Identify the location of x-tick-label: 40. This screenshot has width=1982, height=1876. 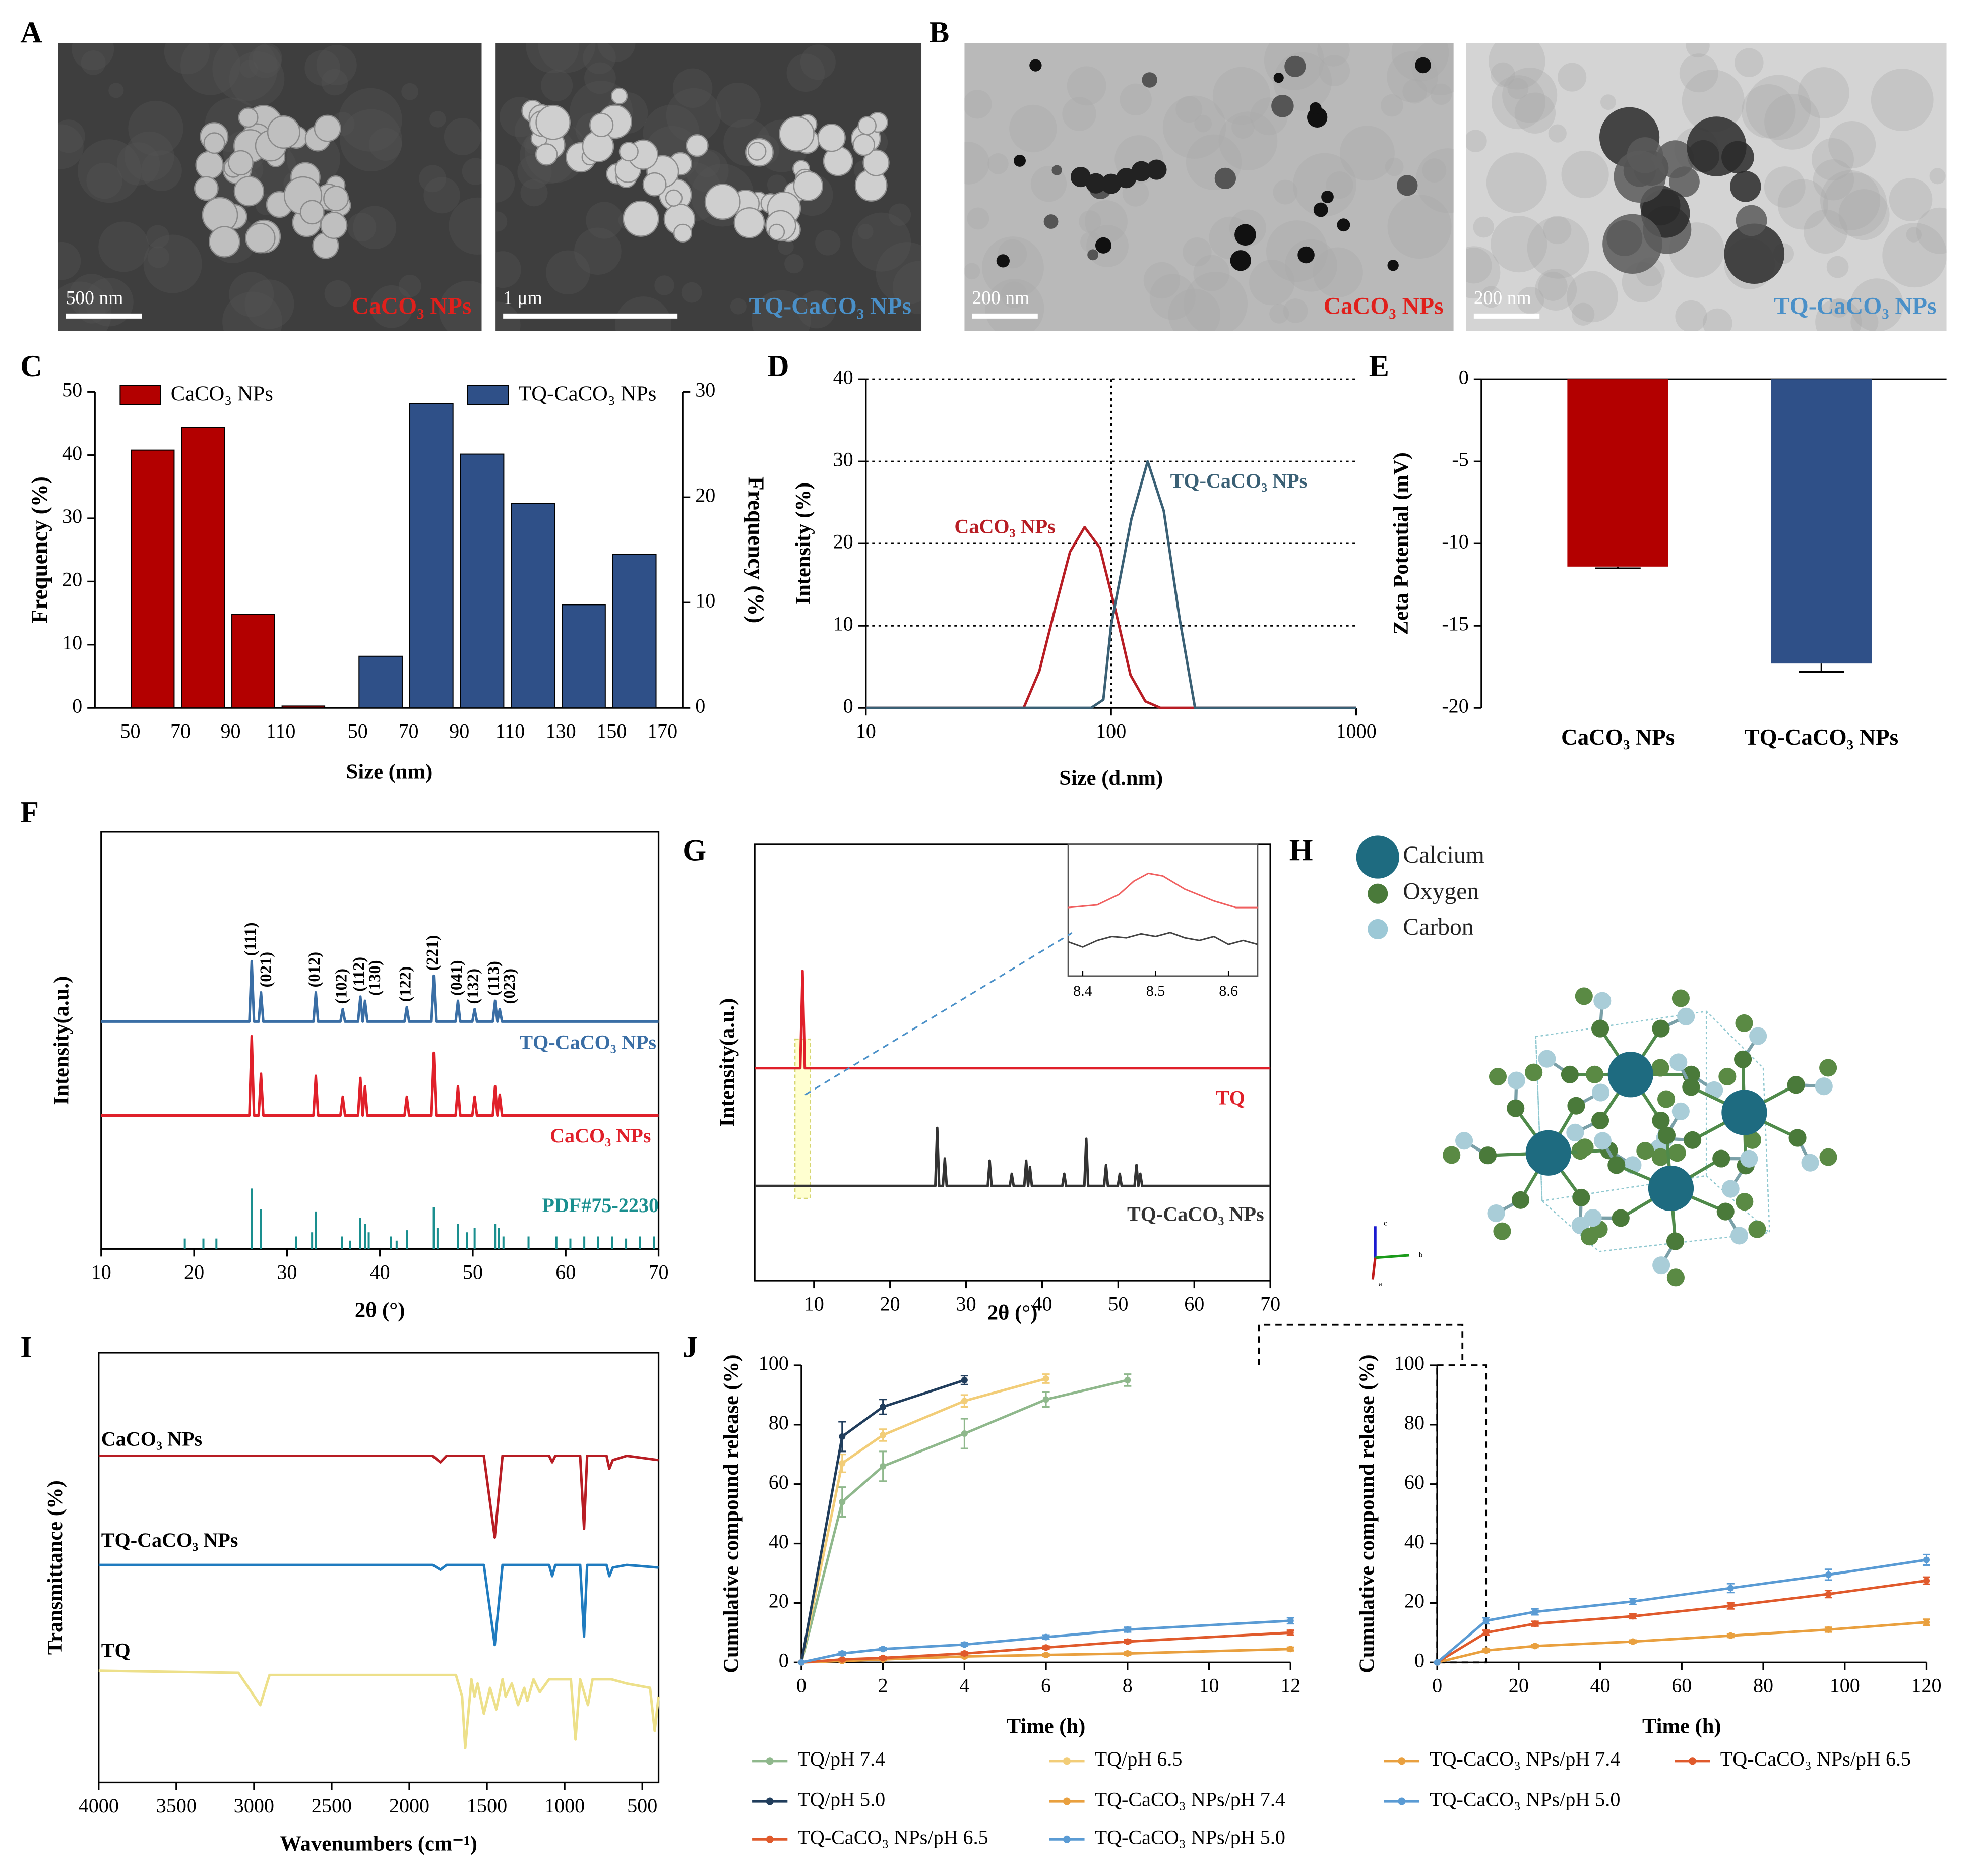
(1600, 1685).